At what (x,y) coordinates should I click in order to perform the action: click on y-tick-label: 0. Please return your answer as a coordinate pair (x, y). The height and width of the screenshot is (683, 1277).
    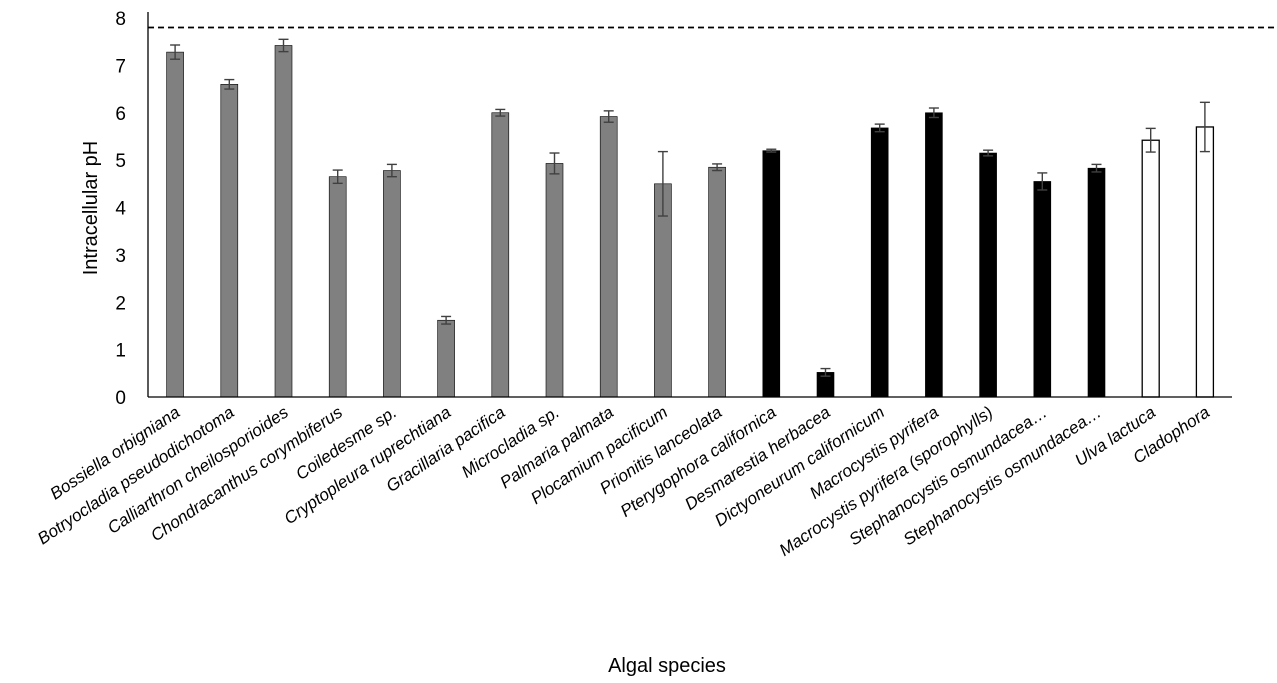
    Looking at the image, I should click on (120, 398).